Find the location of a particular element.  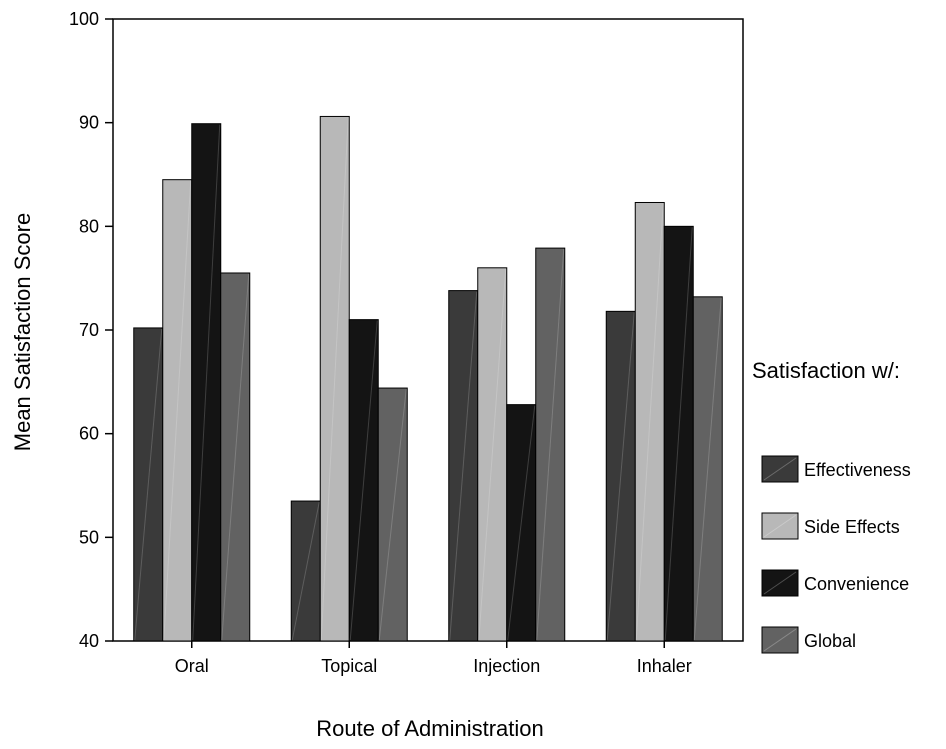

y-tick-label: 80 is located at coordinates (89, 226).